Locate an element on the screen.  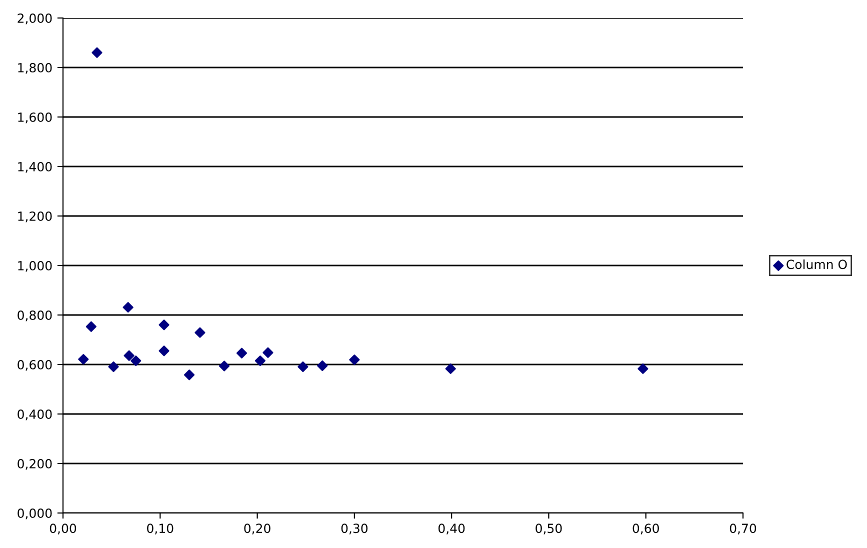
x-tick-label: 0,30 is located at coordinates (354, 529).